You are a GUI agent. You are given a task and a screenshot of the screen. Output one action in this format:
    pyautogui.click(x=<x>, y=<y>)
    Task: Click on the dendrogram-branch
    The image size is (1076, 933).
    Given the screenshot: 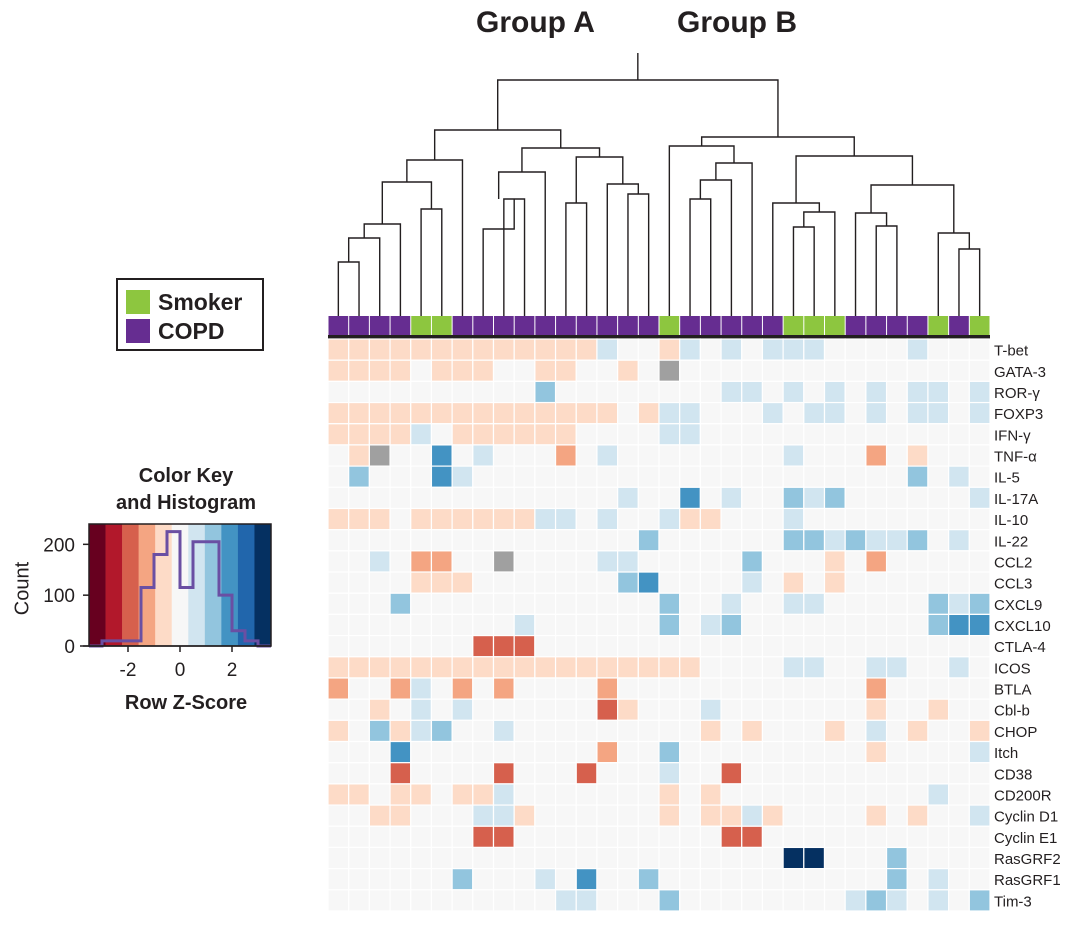 What is the action you would take?
    pyautogui.click(x=701, y=230)
    